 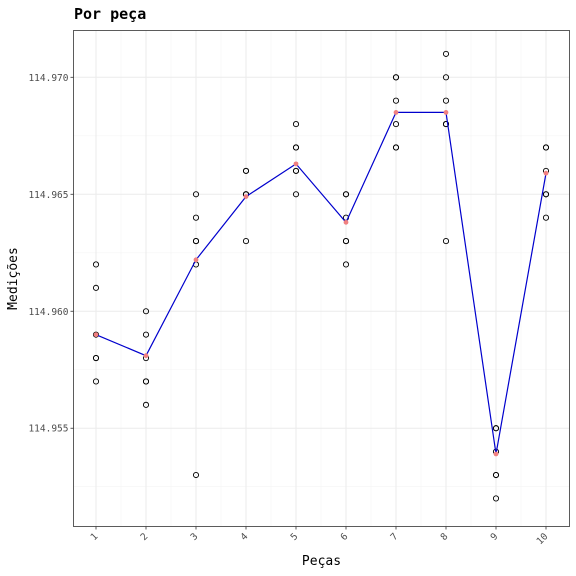 What do you see at coordinates (48, 312) in the screenshot?
I see `y-tick-label: 114.960` at bounding box center [48, 312].